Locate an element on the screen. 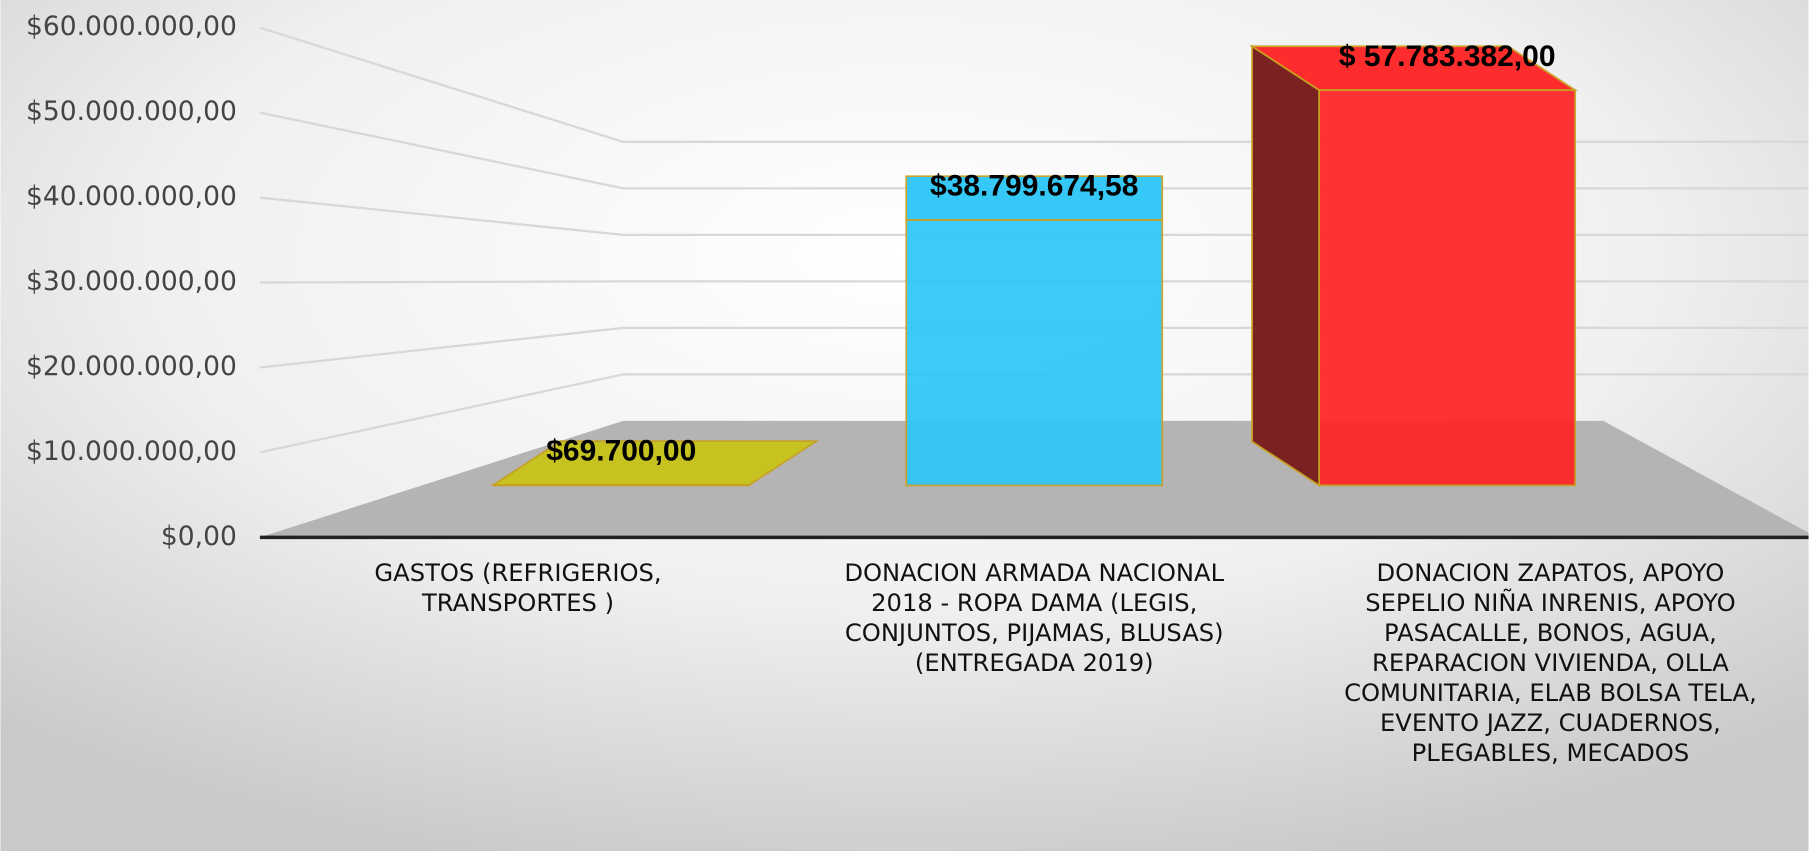 This screenshot has width=1809, height=851. value-label: $38.799.674,58 is located at coordinates (1034, 186).